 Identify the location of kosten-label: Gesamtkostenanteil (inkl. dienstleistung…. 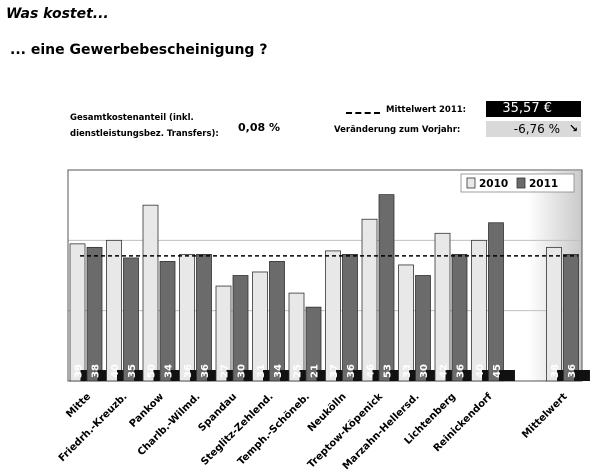
(144, 126).